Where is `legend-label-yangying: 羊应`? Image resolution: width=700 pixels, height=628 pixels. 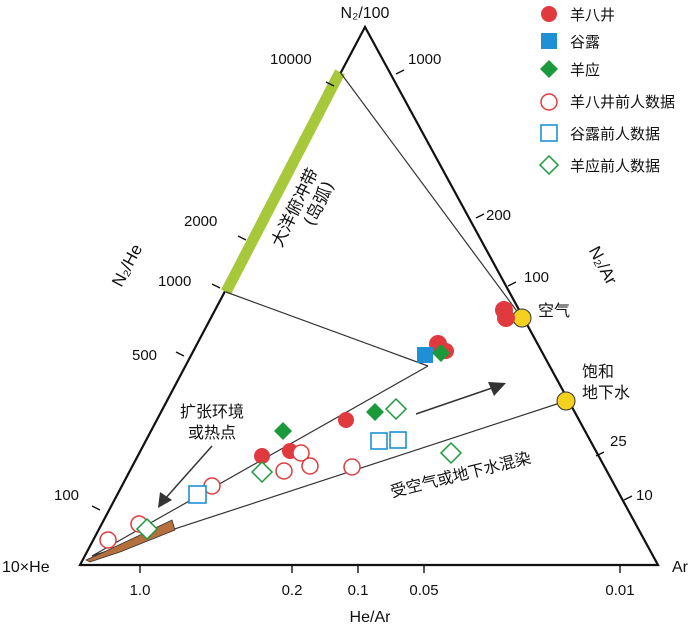 legend-label-yangying: 羊应 is located at coordinates (585, 70).